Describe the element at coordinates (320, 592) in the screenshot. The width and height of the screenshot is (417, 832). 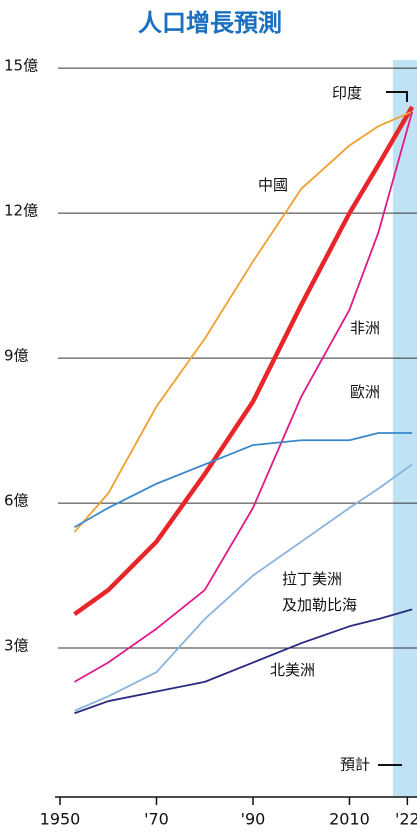
I see `series-label: 拉丁美洲 及加勒比海` at that location.